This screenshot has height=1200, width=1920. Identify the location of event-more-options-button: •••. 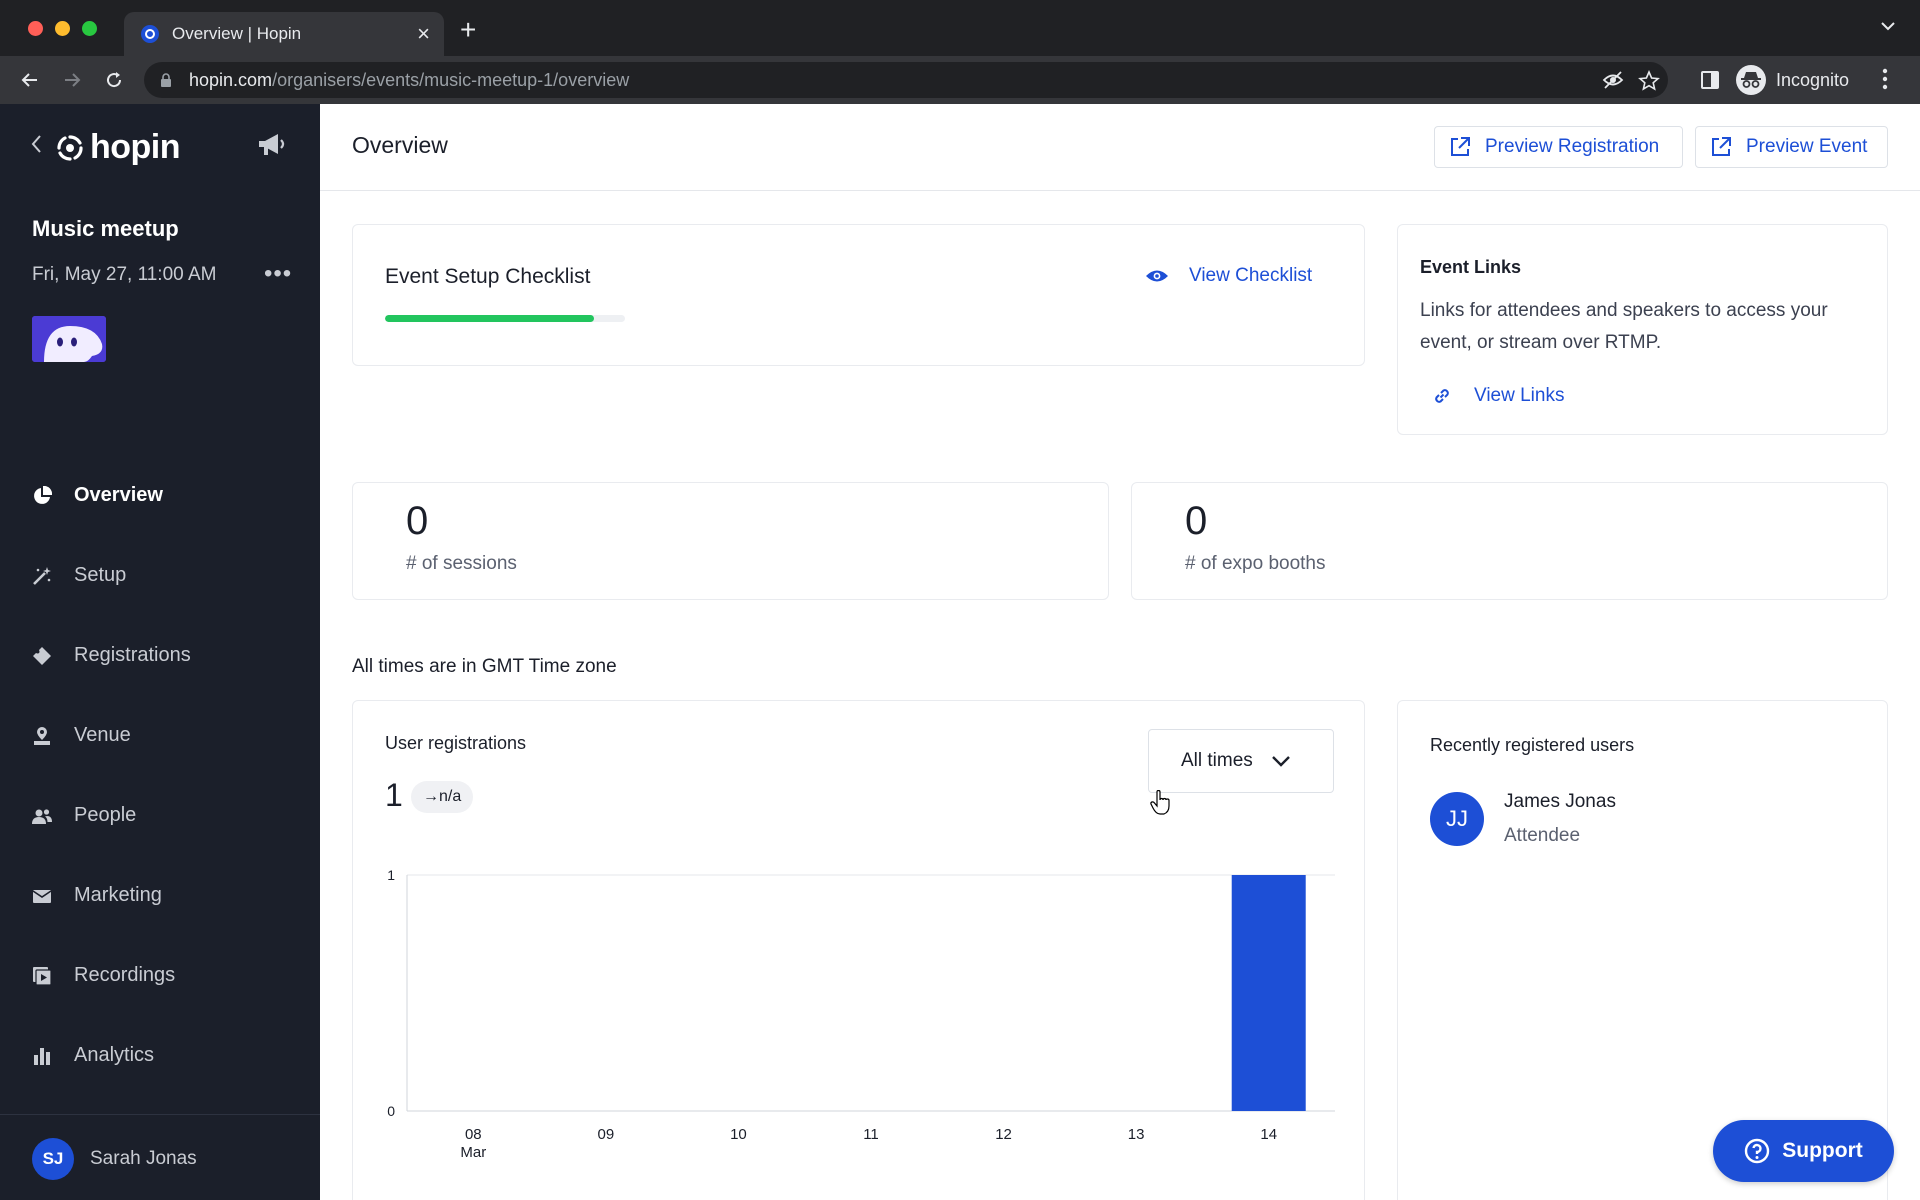
(278, 273).